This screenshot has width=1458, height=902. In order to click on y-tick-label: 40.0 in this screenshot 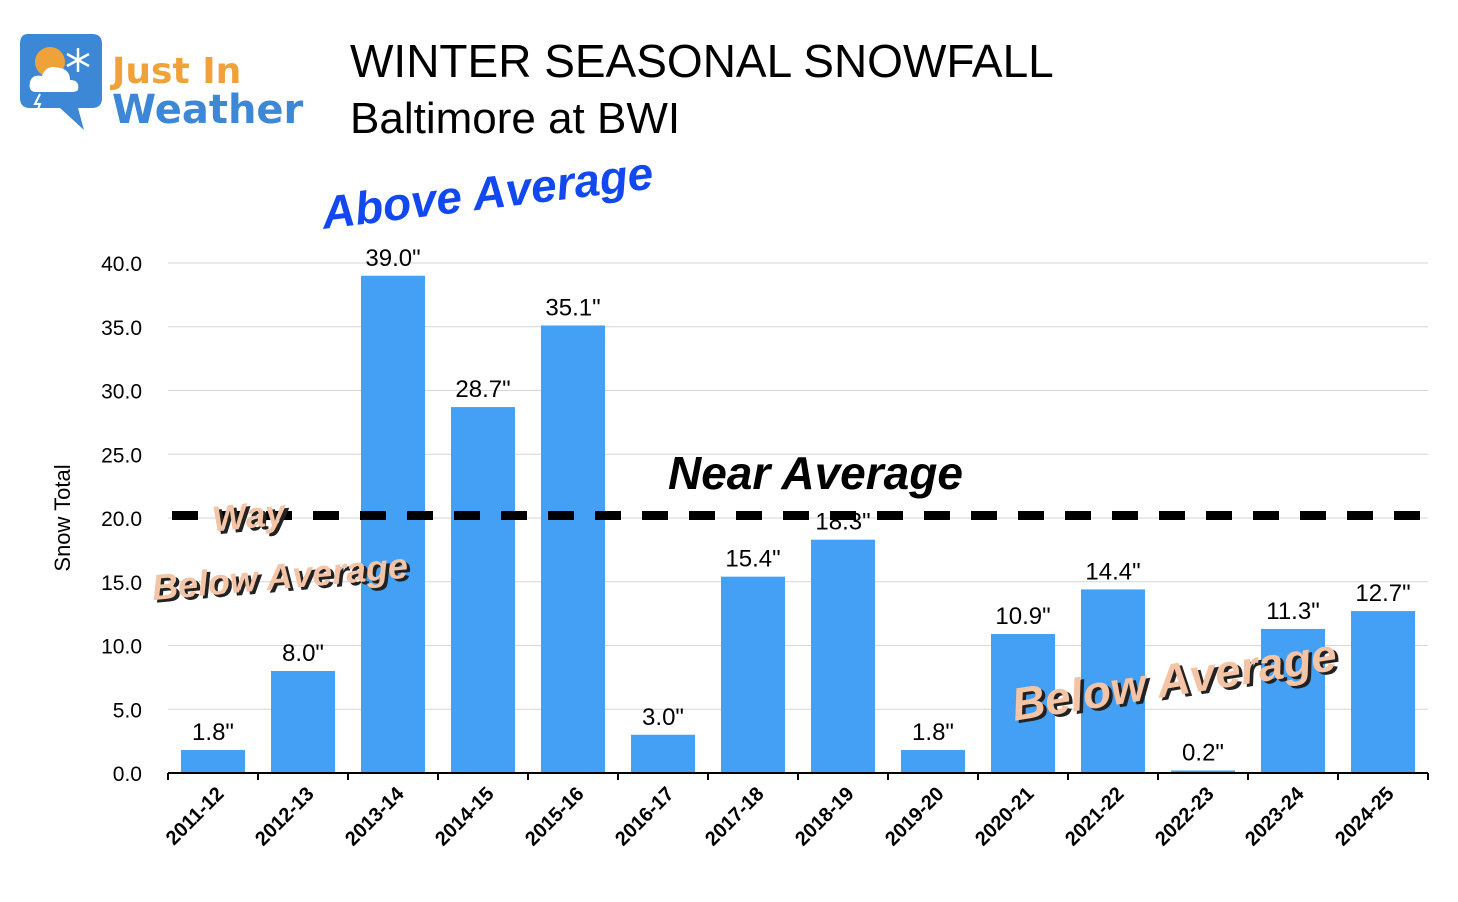, I will do `click(121, 264)`.